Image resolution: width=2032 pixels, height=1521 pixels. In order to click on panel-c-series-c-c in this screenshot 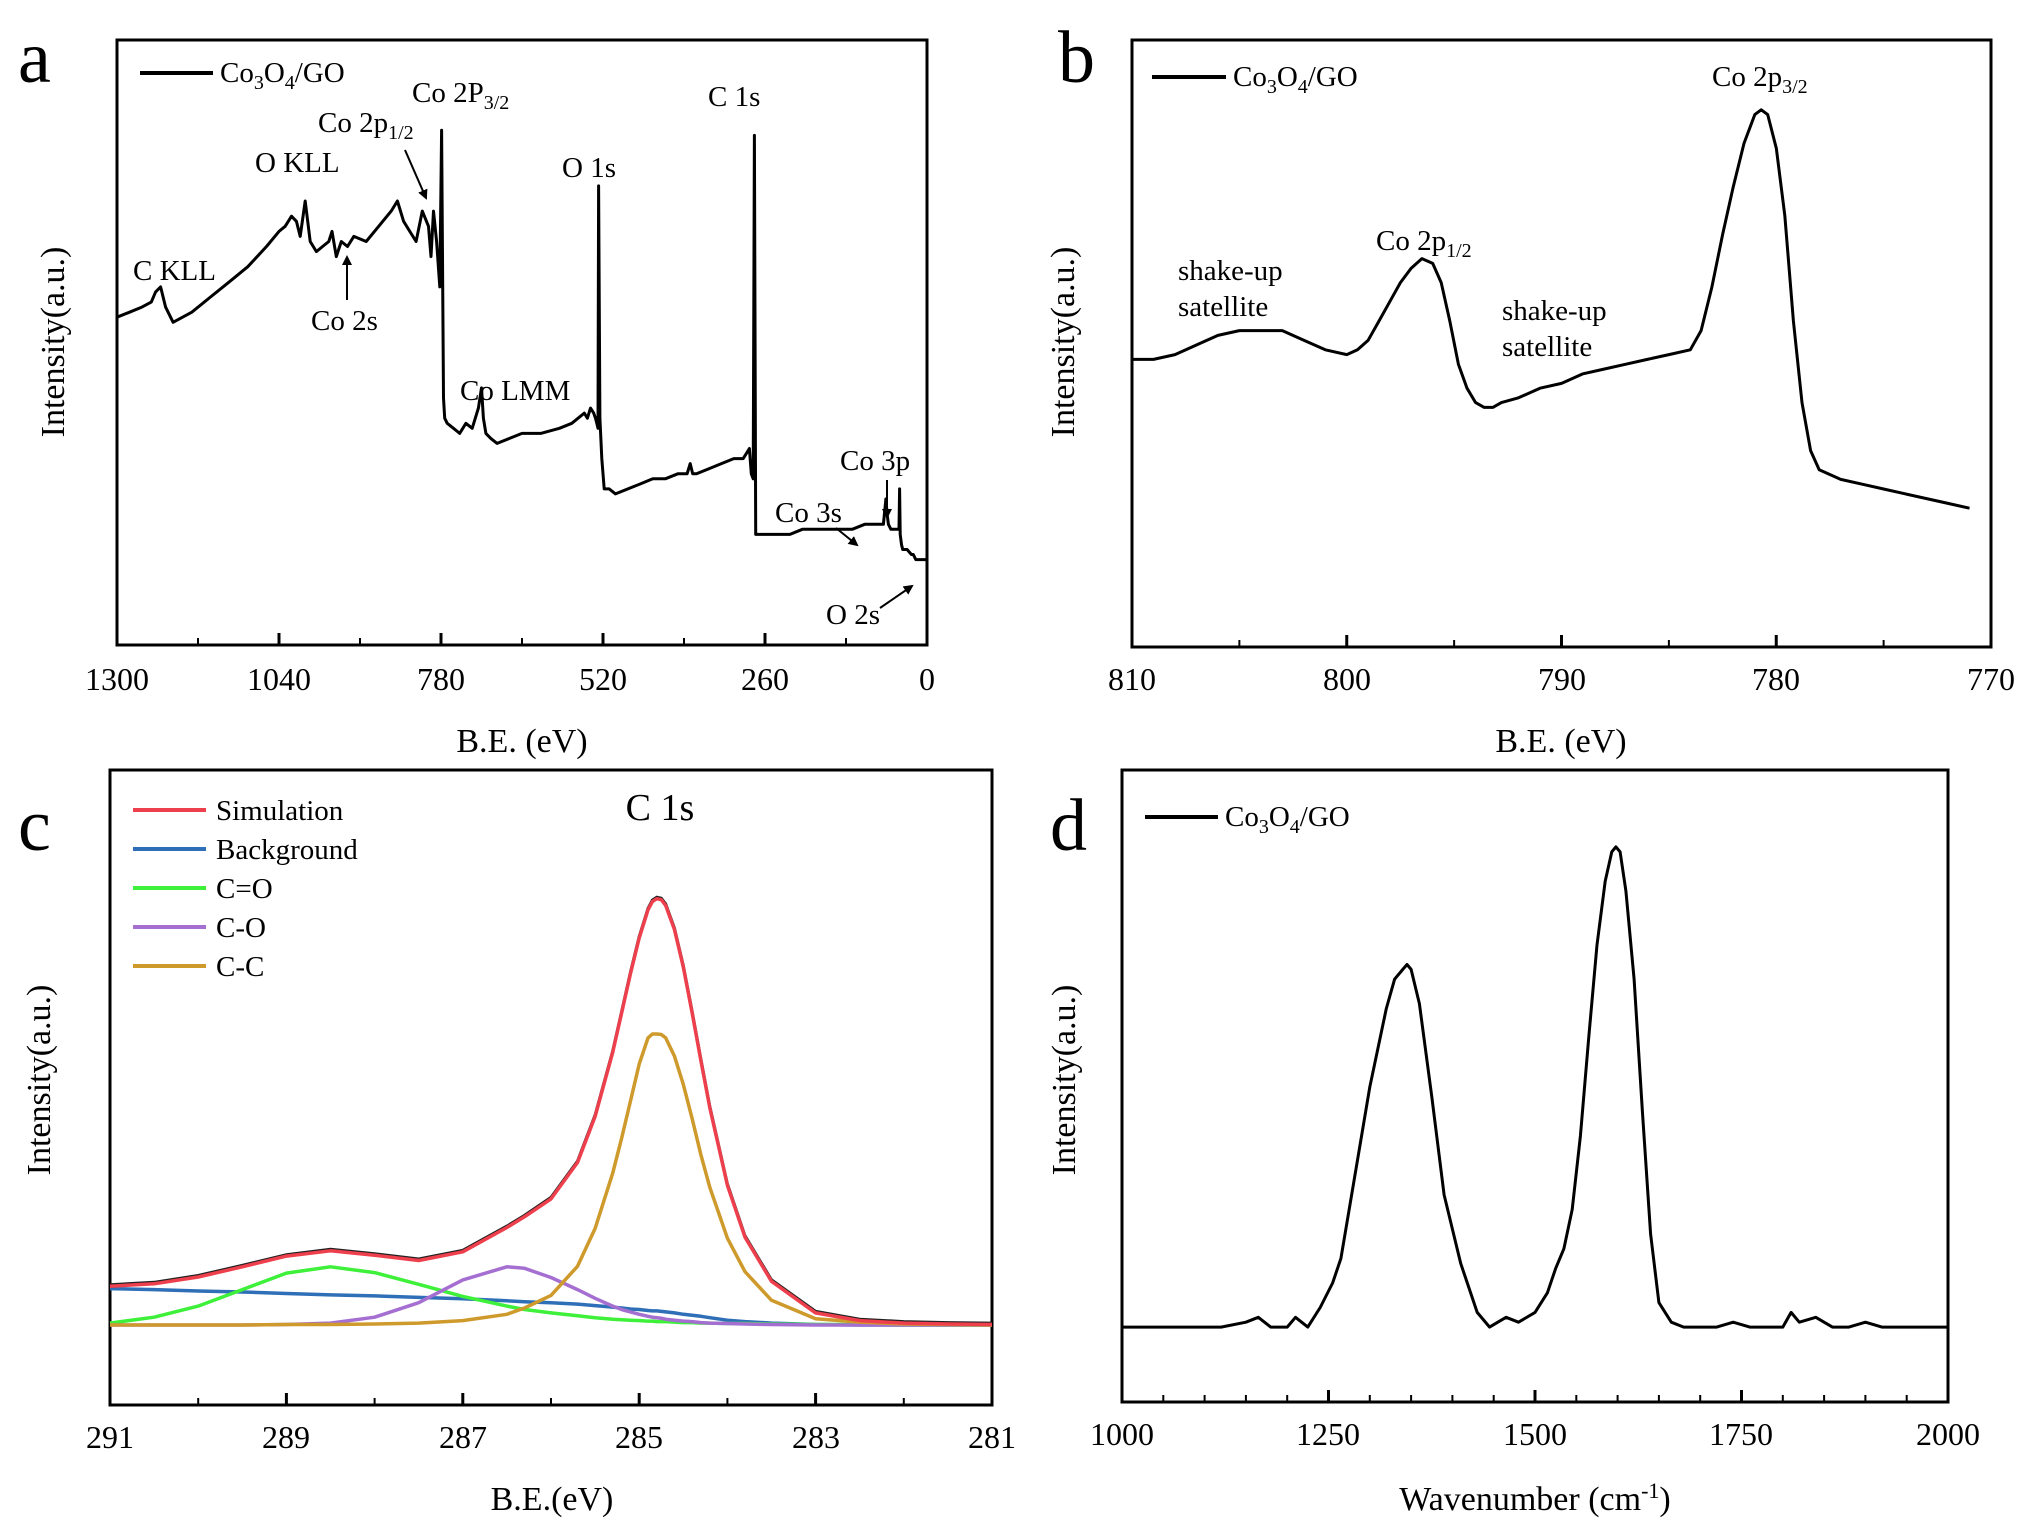, I will do `click(551, 1179)`.